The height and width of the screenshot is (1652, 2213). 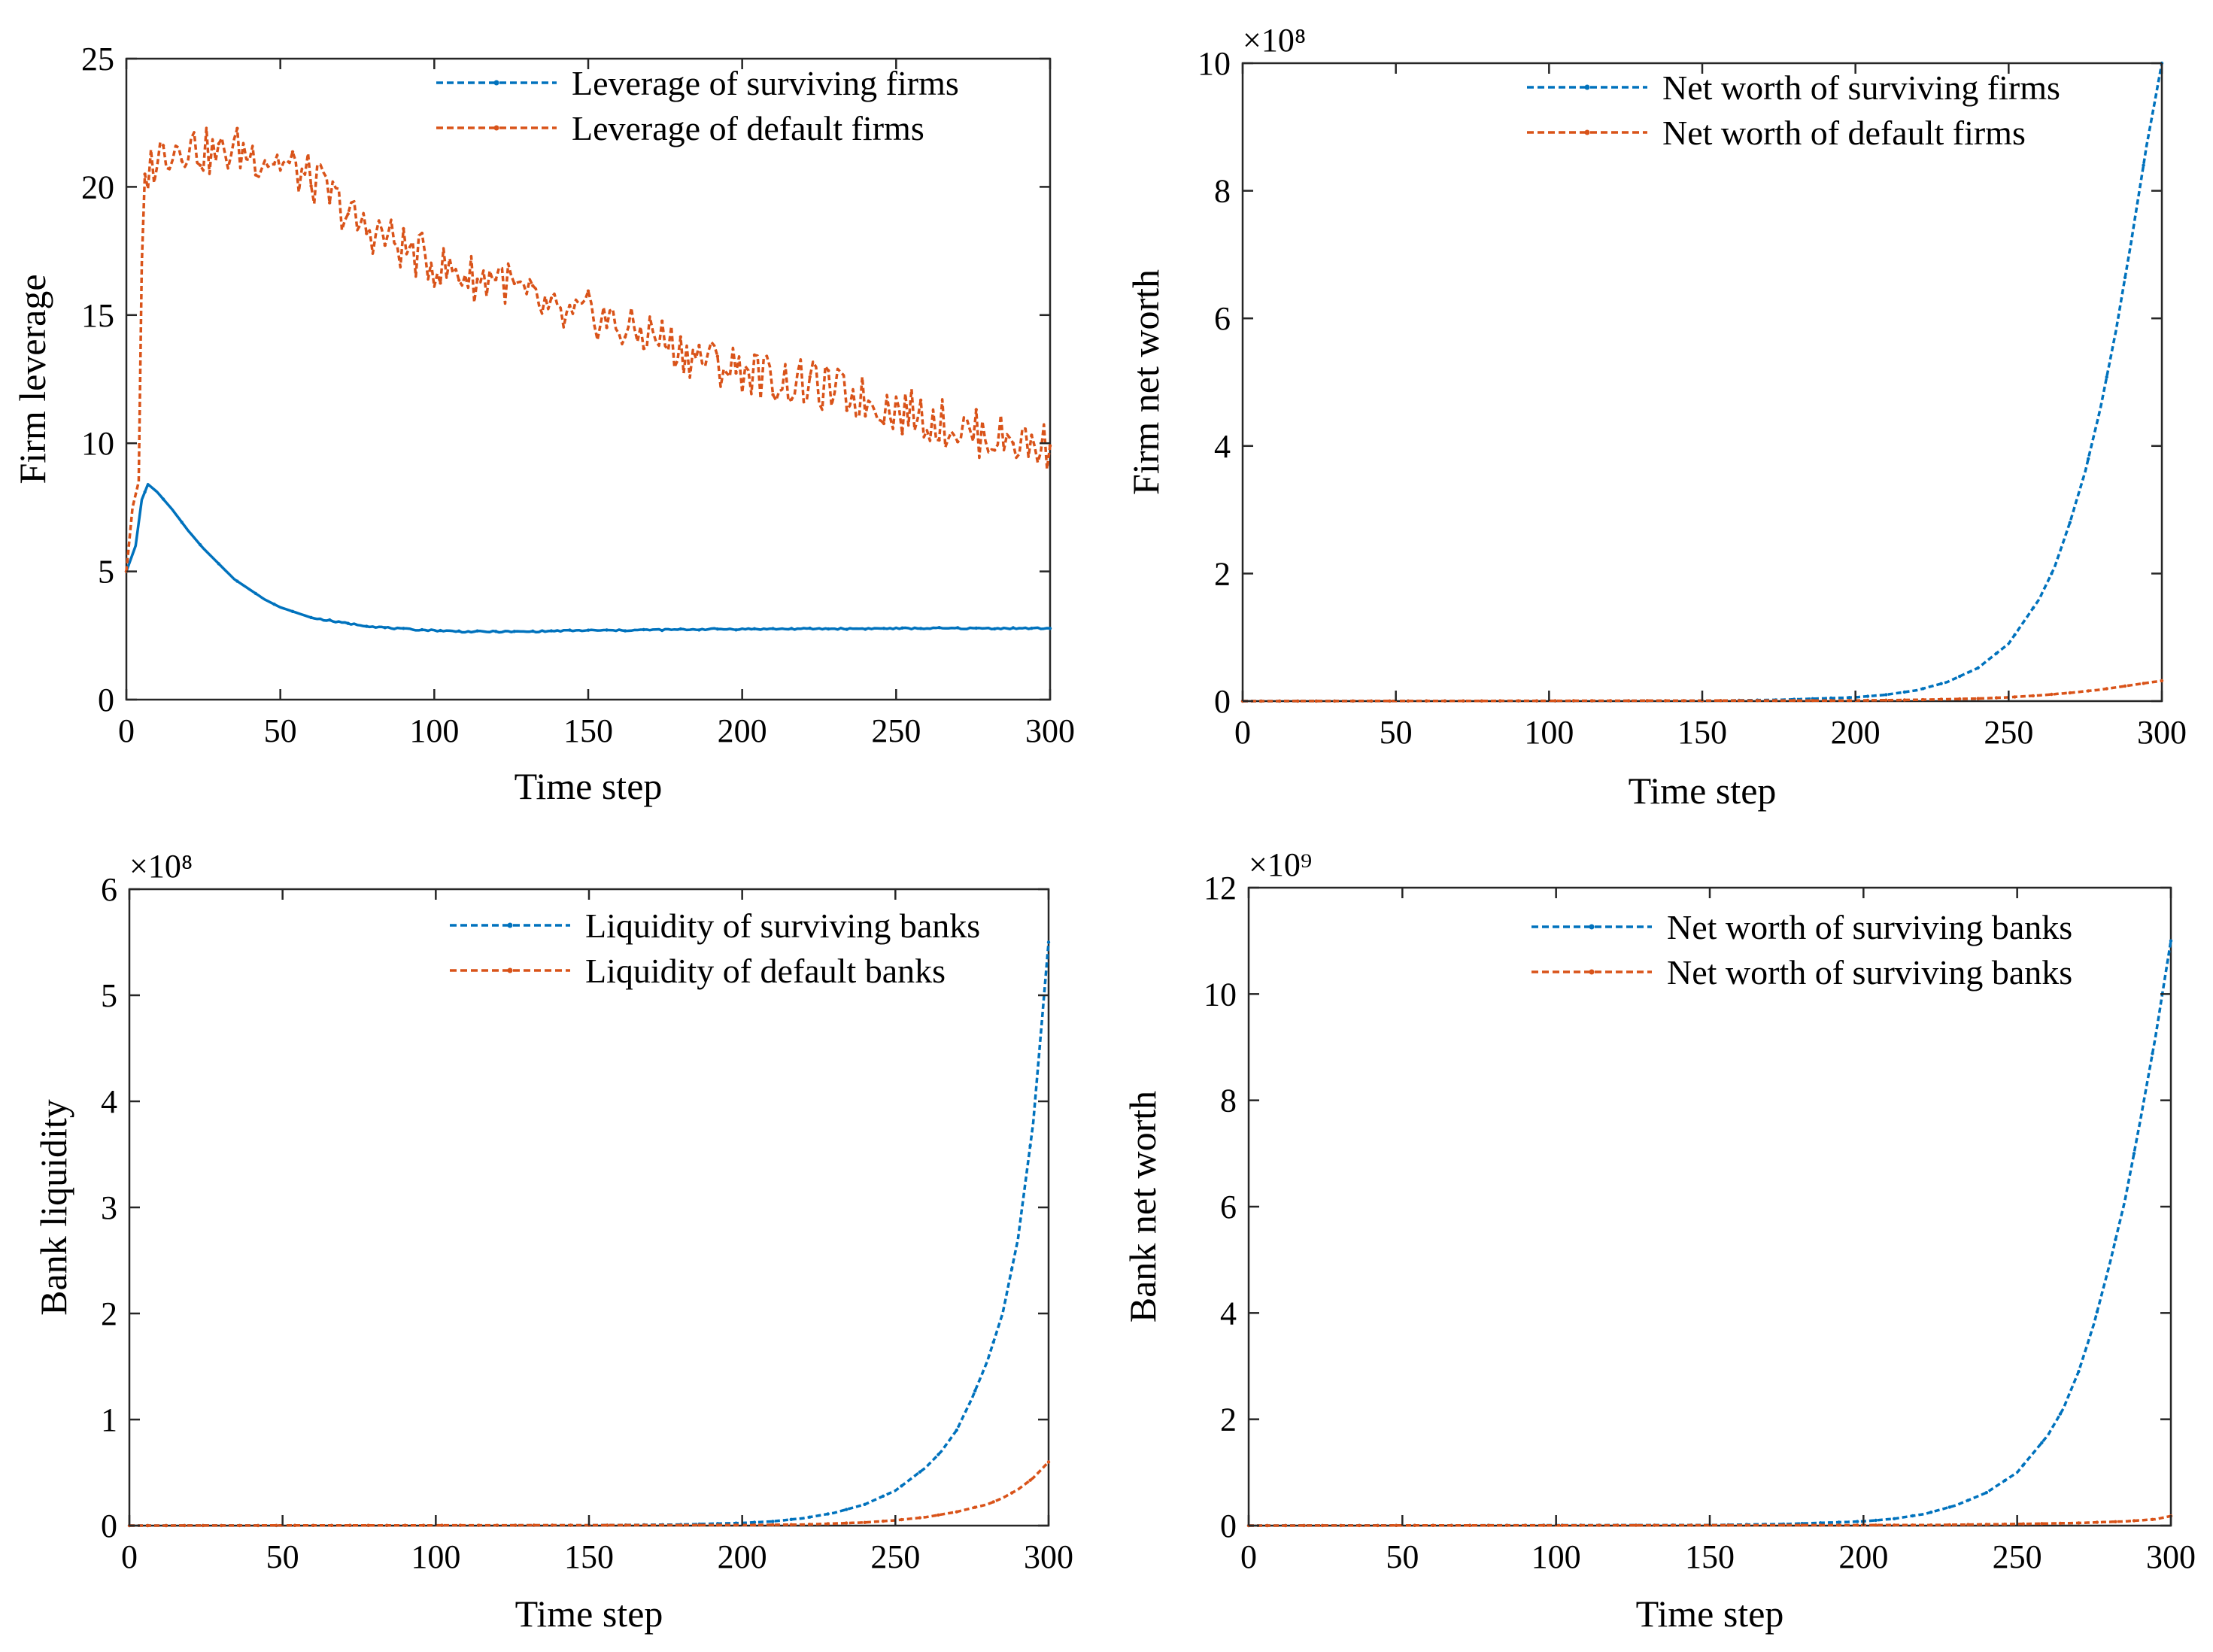 What do you see at coordinates (1396, 733) in the screenshot?
I see `panel-b-x-tick-label: 50` at bounding box center [1396, 733].